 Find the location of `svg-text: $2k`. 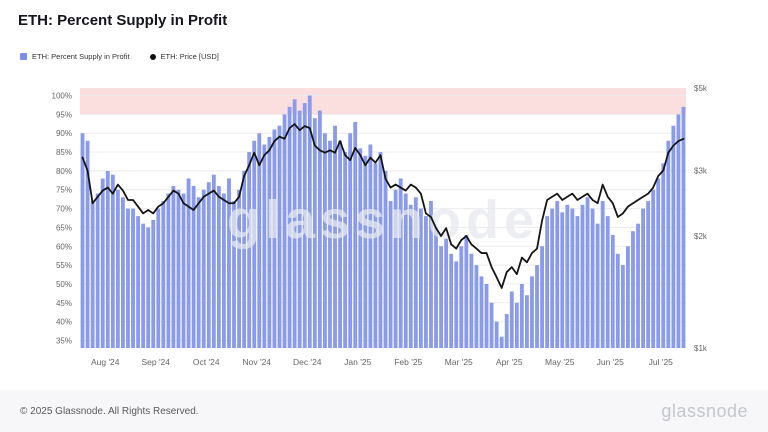

svg-text: $2k is located at coordinates (701, 236).